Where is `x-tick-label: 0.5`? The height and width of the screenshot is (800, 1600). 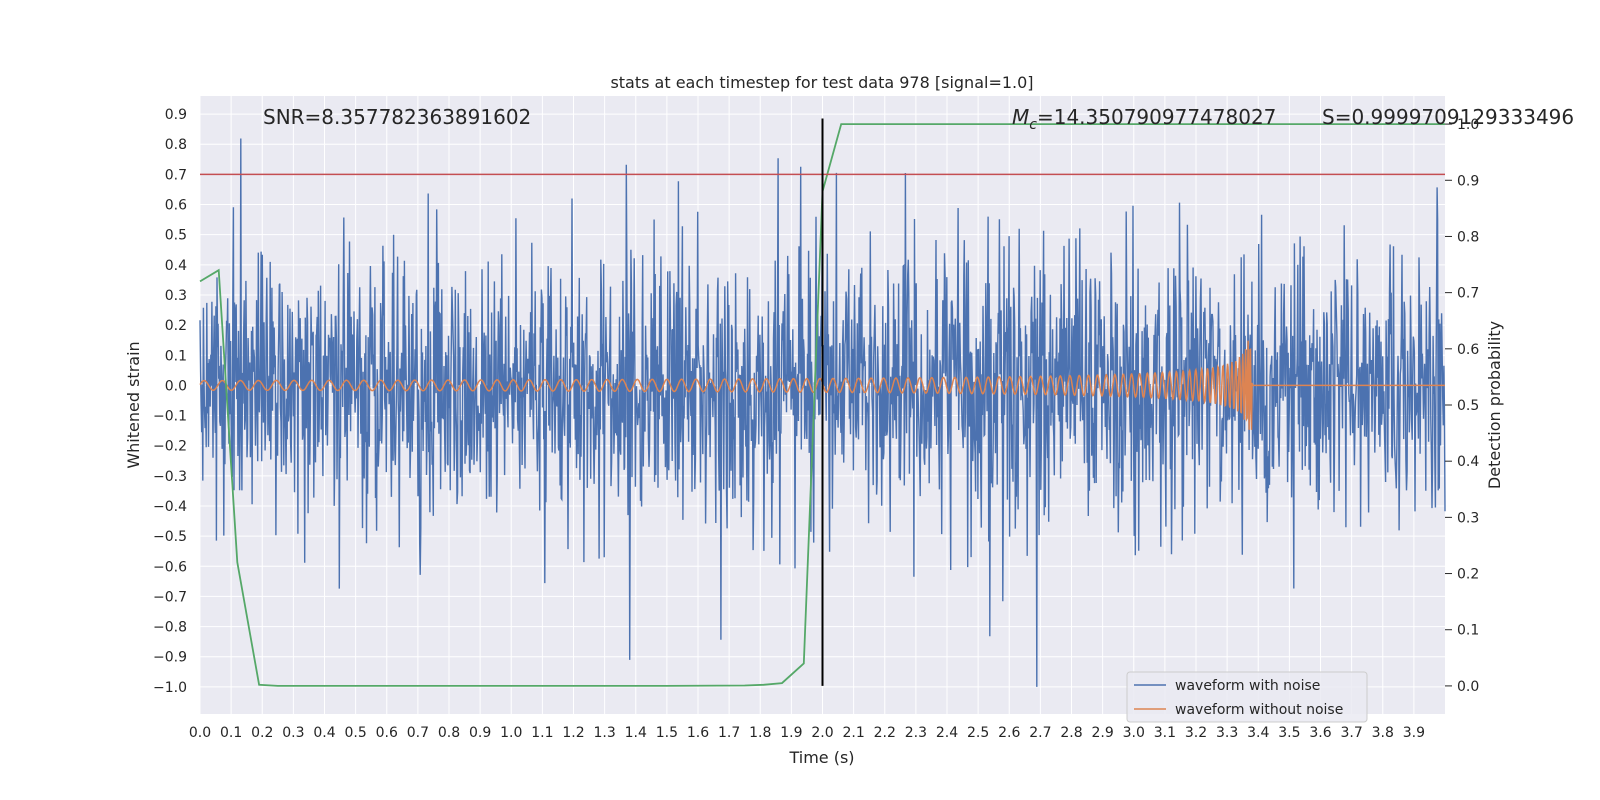 x-tick-label: 0.5 is located at coordinates (355, 733).